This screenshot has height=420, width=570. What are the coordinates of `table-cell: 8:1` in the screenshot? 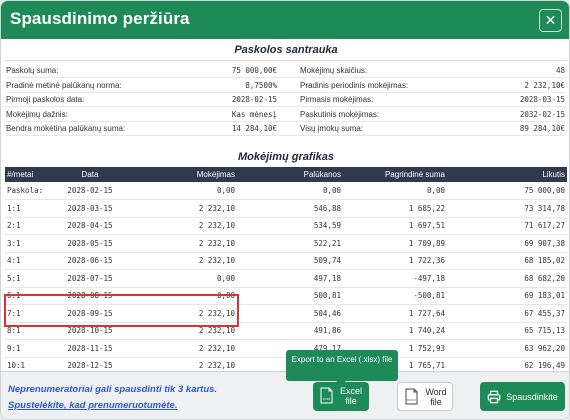 It's located at (25, 331).